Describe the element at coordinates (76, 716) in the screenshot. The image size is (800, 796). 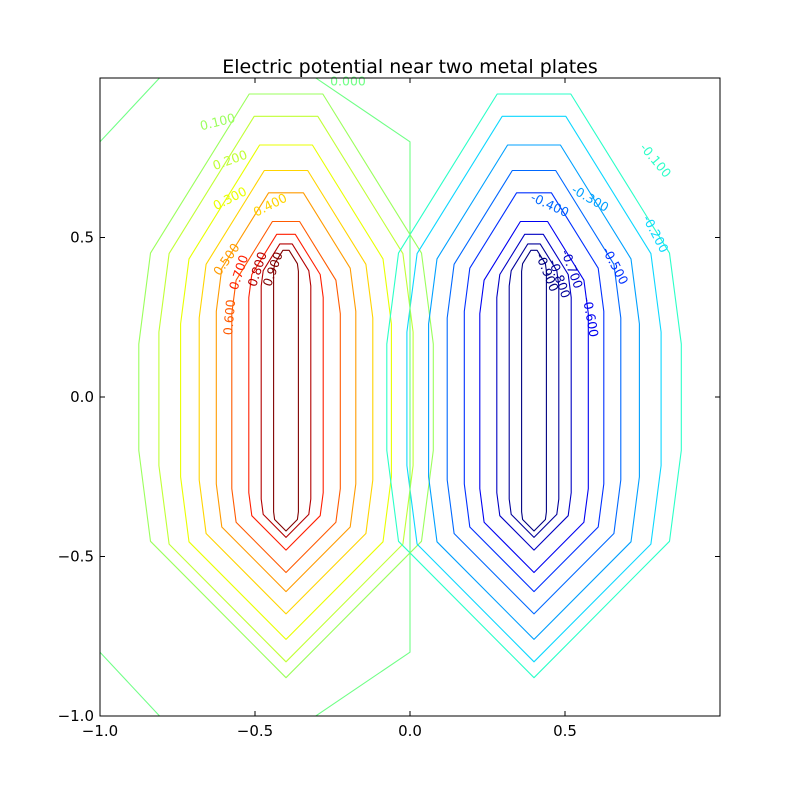
I see `y-tick-label-0: −1.0` at that location.